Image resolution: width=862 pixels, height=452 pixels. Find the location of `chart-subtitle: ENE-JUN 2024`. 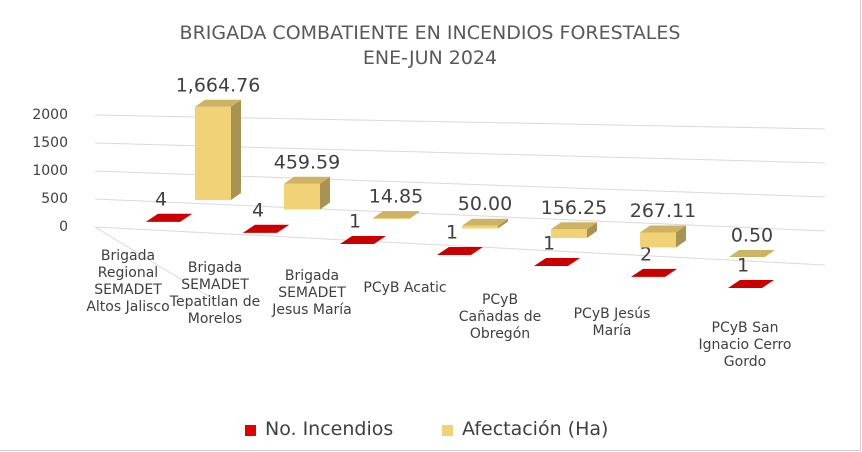

chart-subtitle: ENE-JUN 2024 is located at coordinates (430, 58).